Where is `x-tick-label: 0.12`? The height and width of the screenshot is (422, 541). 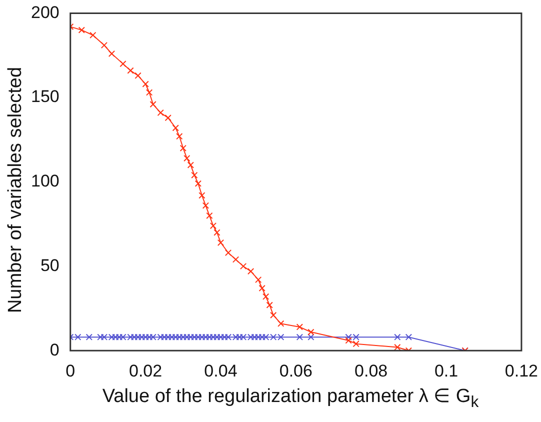 x-tick-label: 0.12 is located at coordinates (521, 370).